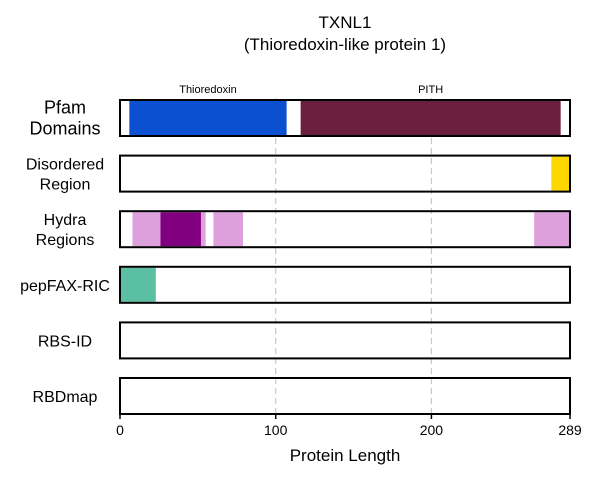 The image size is (600, 480). What do you see at coordinates (65, 341) in the screenshot?
I see `track-label-rbsid: RBS-ID` at bounding box center [65, 341].